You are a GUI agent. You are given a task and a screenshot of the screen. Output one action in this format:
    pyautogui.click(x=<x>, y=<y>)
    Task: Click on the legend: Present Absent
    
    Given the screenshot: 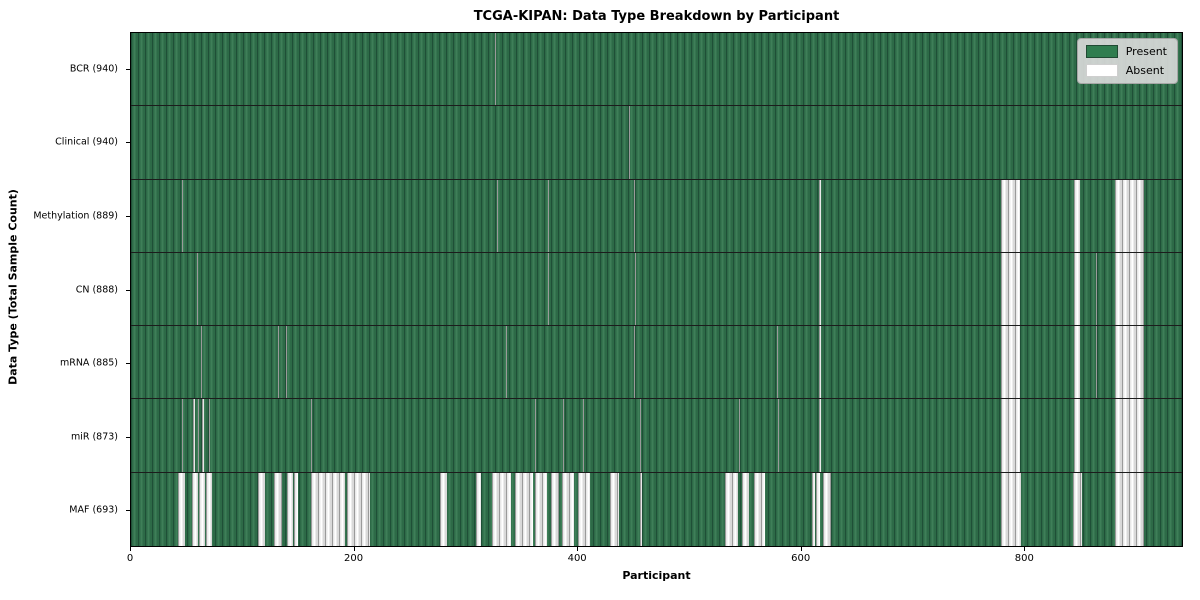 What is the action you would take?
    pyautogui.click(x=1127, y=61)
    